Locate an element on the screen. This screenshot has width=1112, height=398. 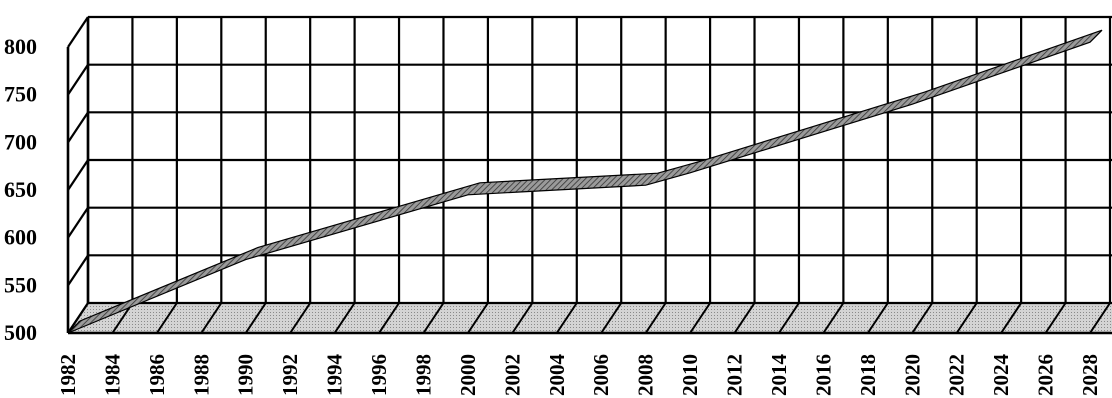
x-tick-label: 2002 is located at coordinates (512, 375).